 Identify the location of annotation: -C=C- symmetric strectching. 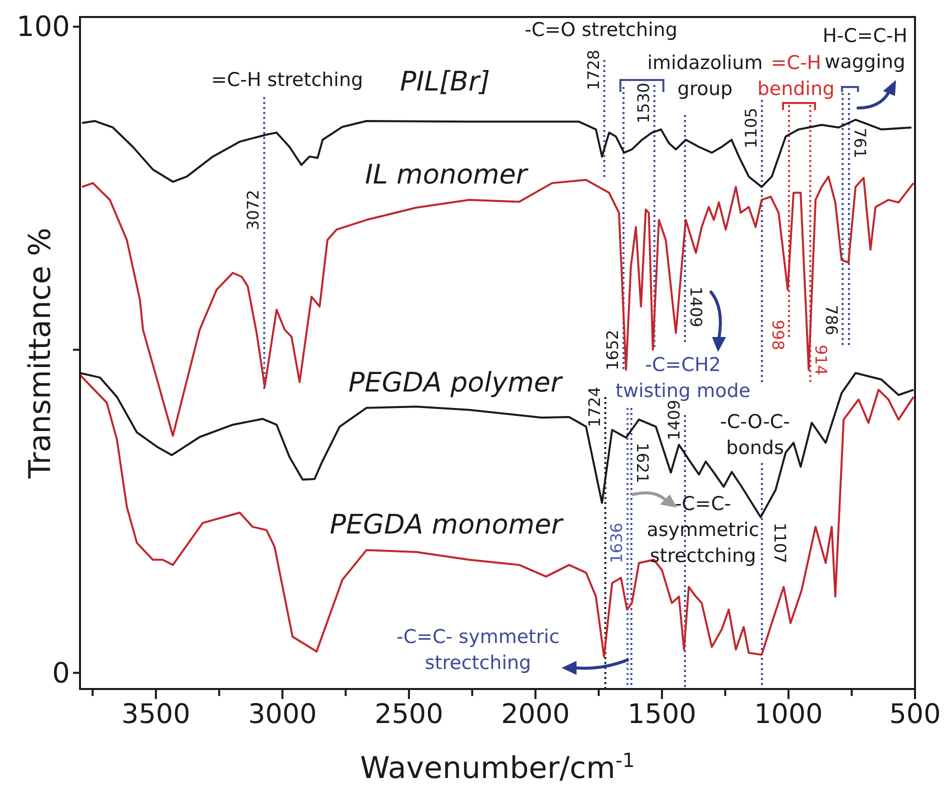
(478, 650).